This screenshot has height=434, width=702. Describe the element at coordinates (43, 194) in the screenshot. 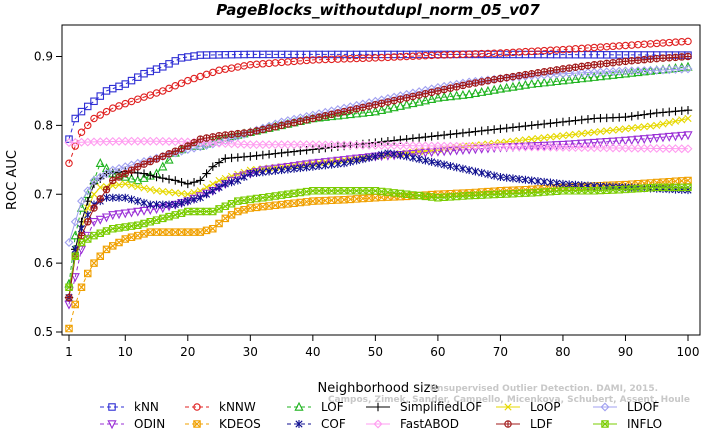

I see `y-tick-label: 0.7` at that location.